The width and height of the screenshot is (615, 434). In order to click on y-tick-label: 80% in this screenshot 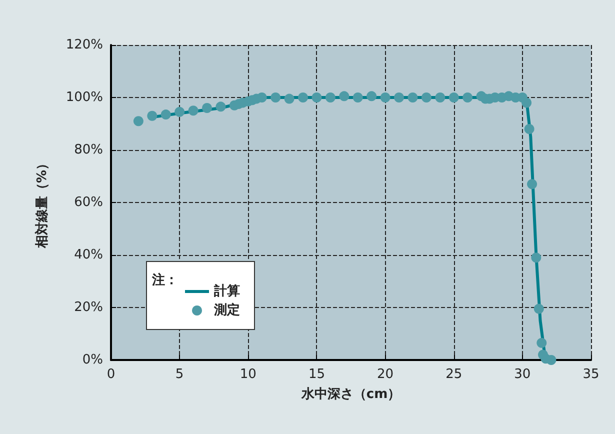, I will do `click(88, 150)`.